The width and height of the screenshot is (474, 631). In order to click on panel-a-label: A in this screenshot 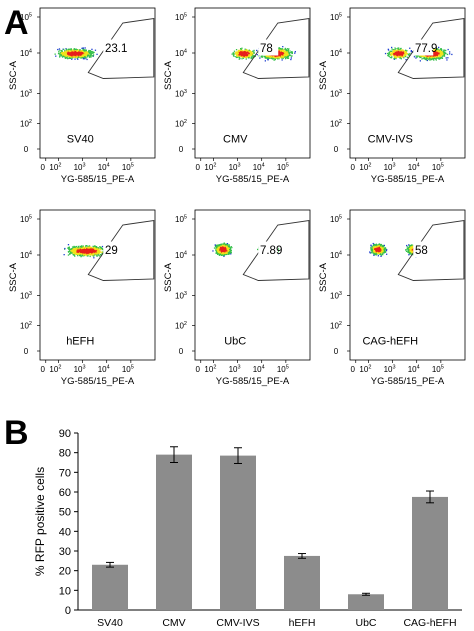, I will do `click(16, 23)`.